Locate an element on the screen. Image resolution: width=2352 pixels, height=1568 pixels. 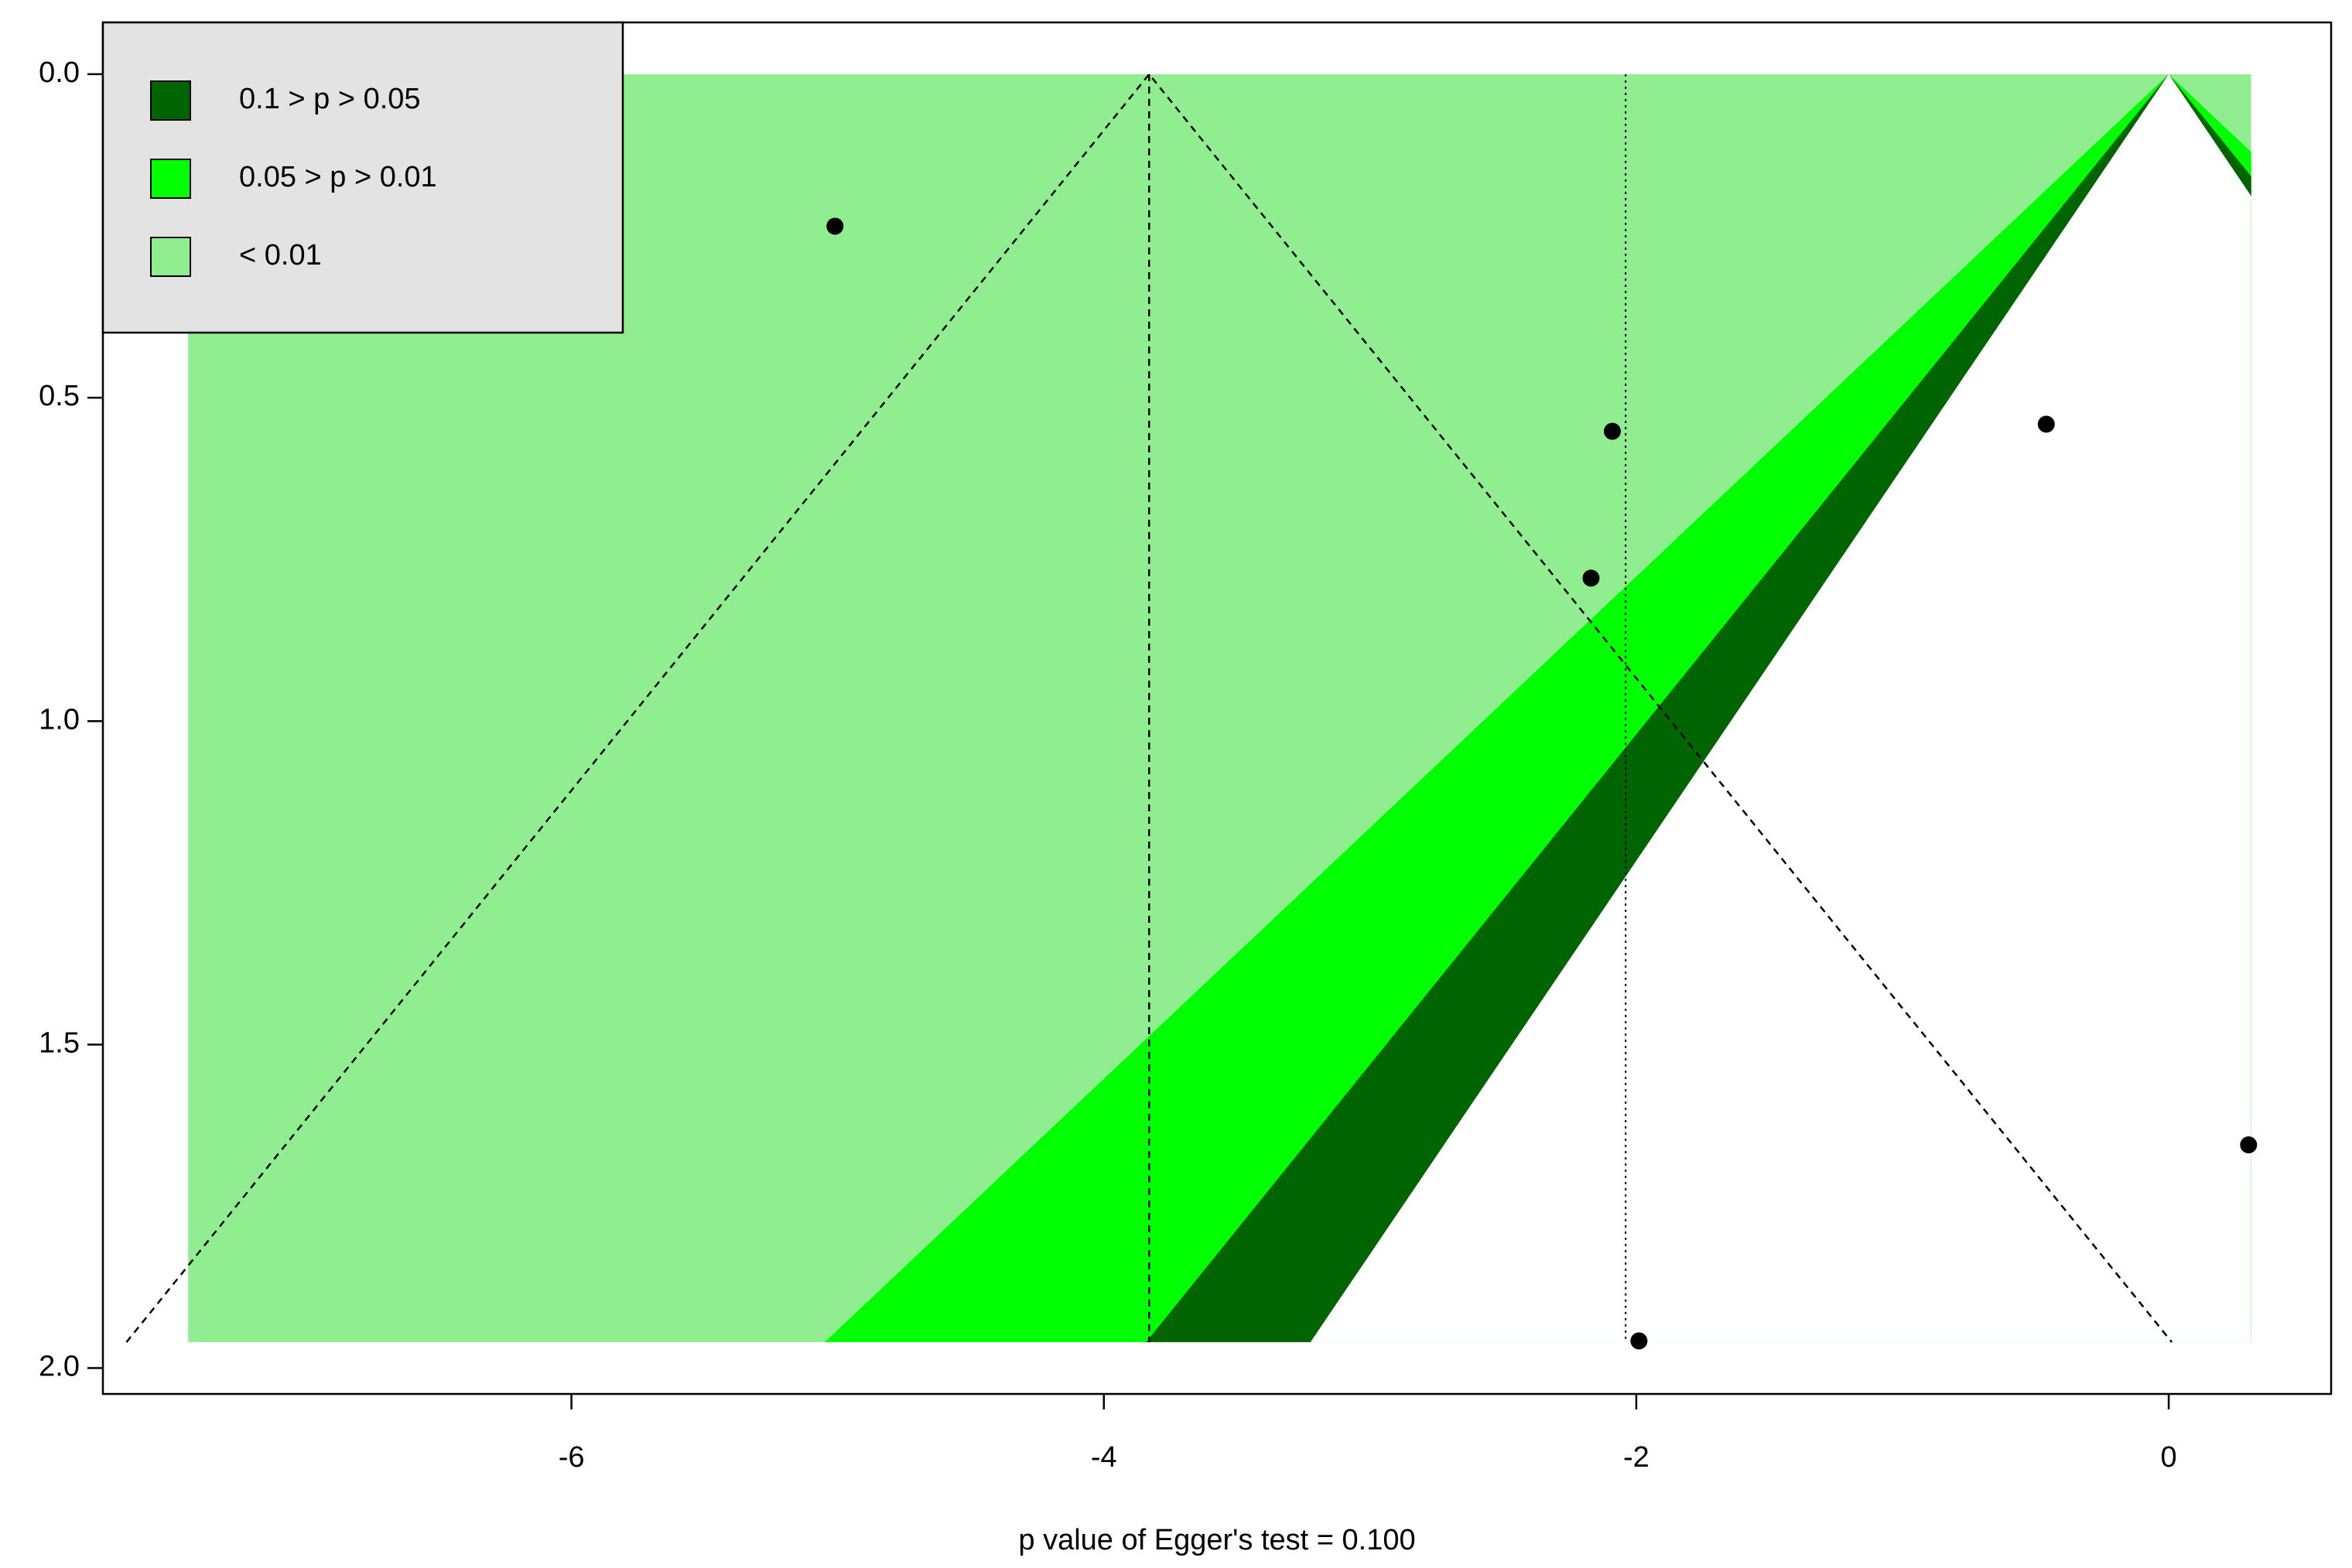
x-tick-label: -2 is located at coordinates (1636, 1457).